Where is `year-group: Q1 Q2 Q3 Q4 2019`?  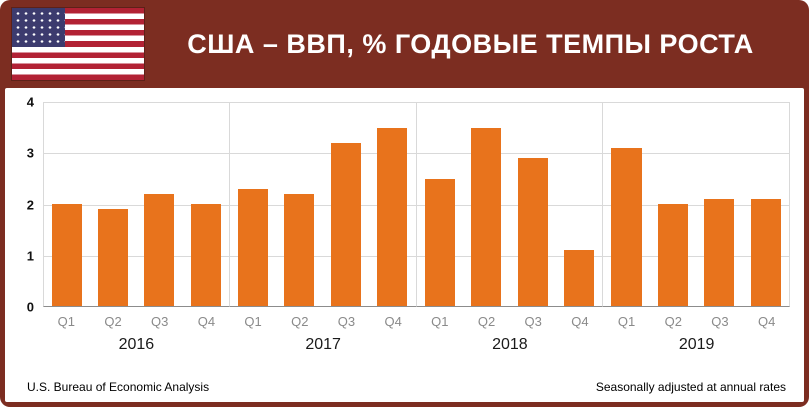 year-group: Q1 Q2 Q3 Q4 2019 is located at coordinates (696, 228).